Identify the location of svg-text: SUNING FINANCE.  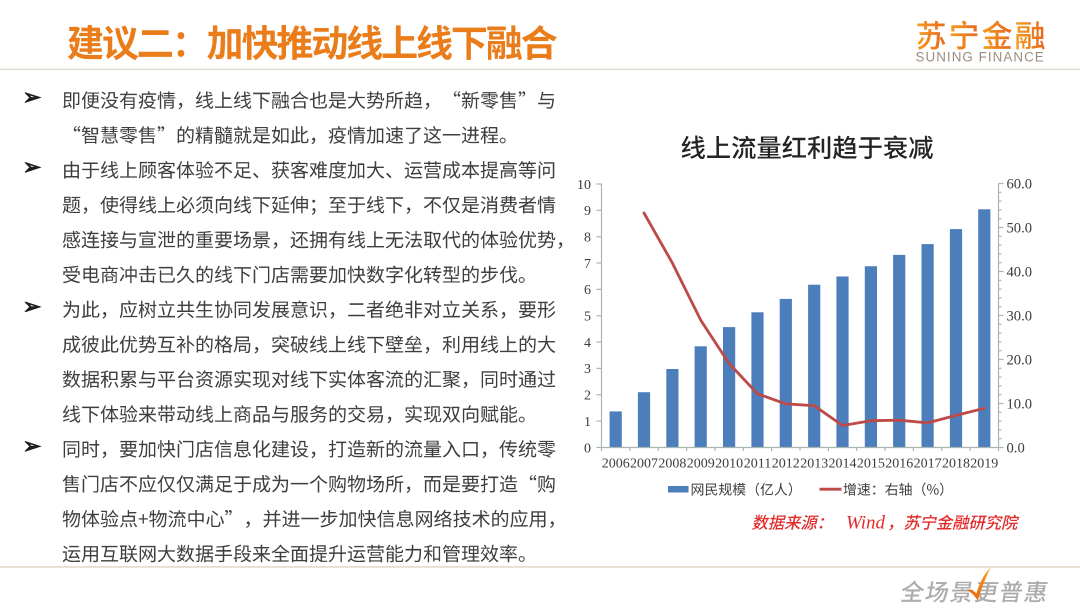
(980, 57).